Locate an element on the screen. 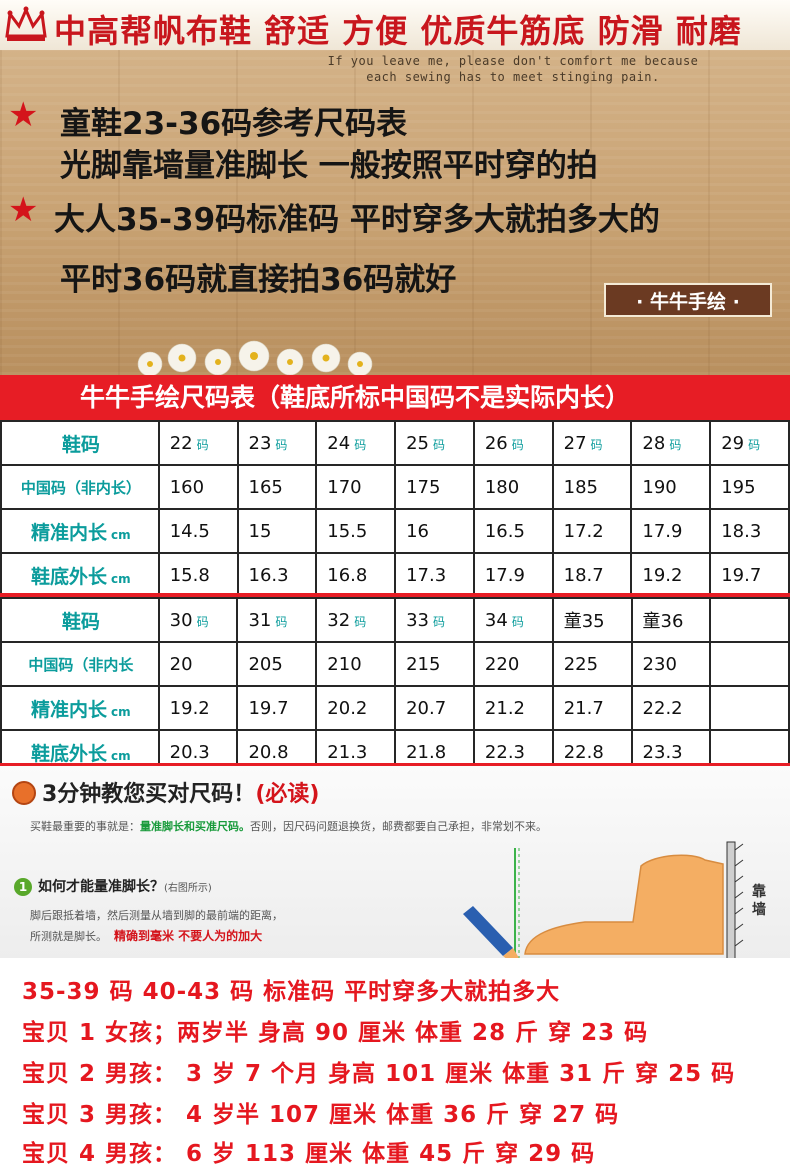 The height and width of the screenshot is (1173, 790). row-label-china-code: 中国码（非内长） is located at coordinates (80, 487).